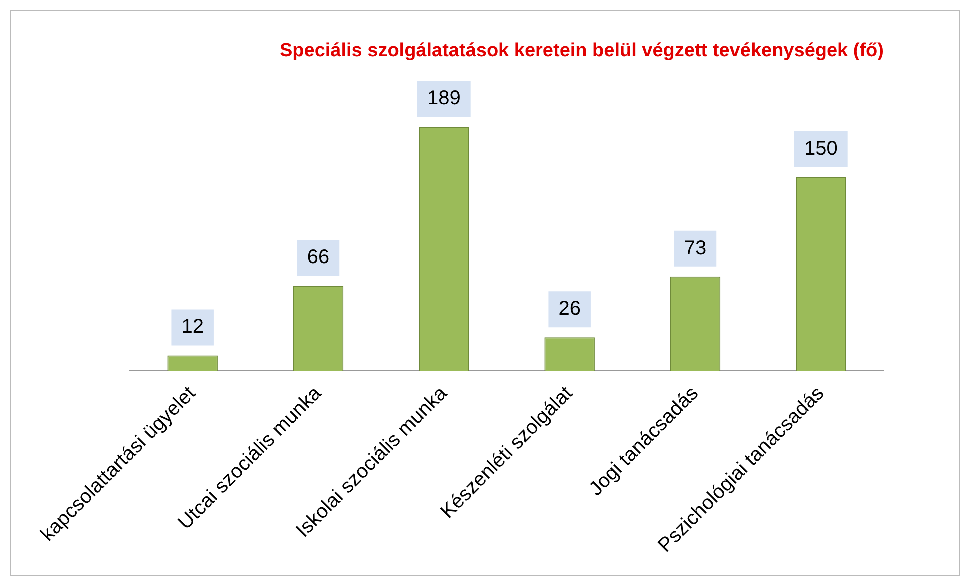 The width and height of the screenshot is (964, 581). Describe the element at coordinates (318, 257) in the screenshot. I see `data-label: 66` at that location.